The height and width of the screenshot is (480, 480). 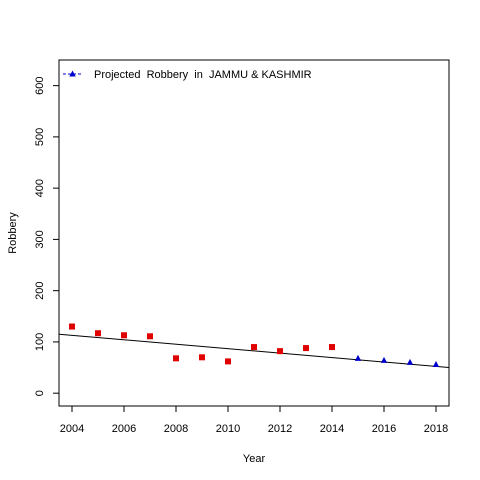 I want to click on legend: Projected Robbery in JAMMU & KASHMIR, so click(x=187, y=75).